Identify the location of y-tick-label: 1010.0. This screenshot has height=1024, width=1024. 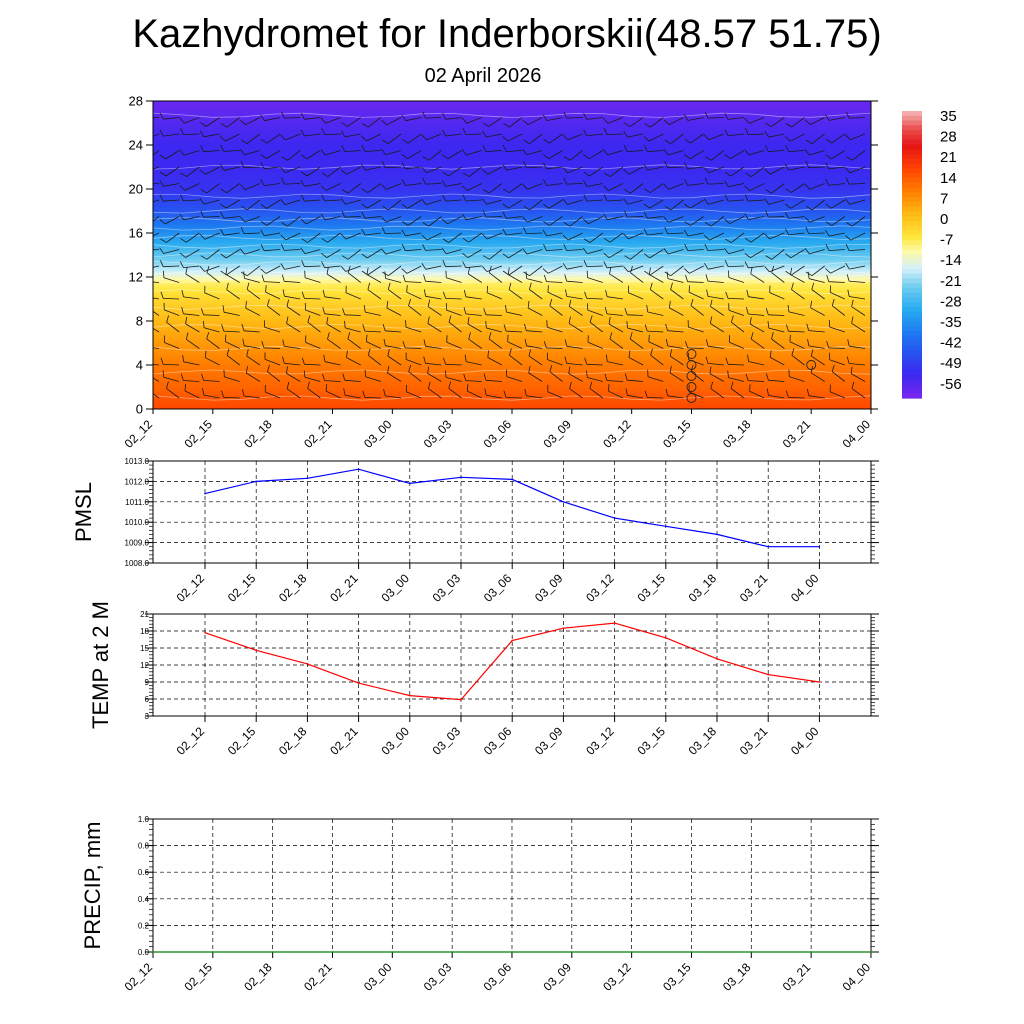
(137, 522).